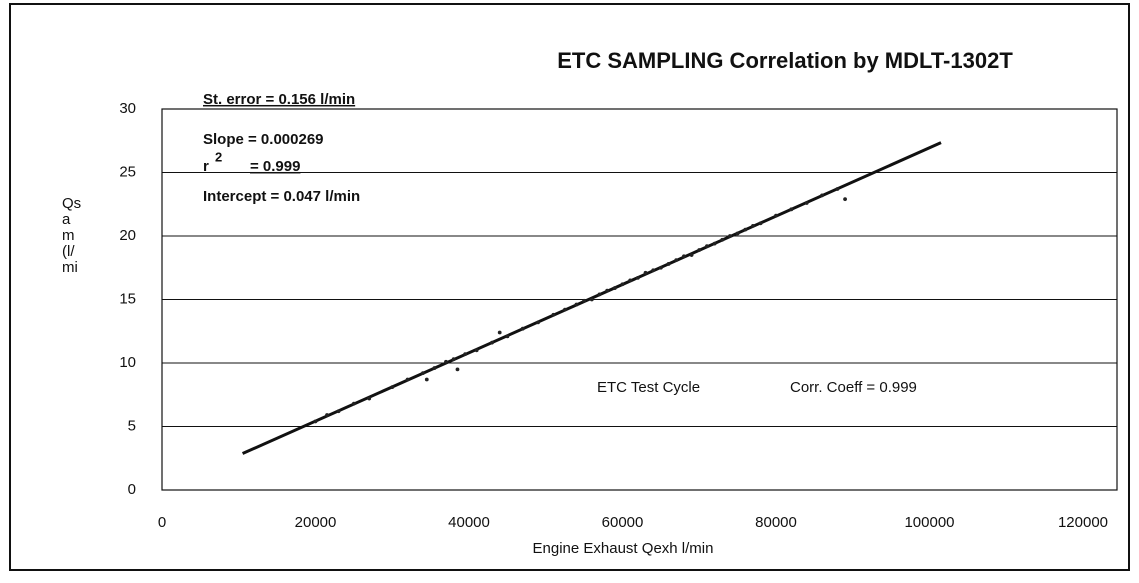 The width and height of the screenshot is (1139, 583). I want to click on annotation: r, so click(206, 166).